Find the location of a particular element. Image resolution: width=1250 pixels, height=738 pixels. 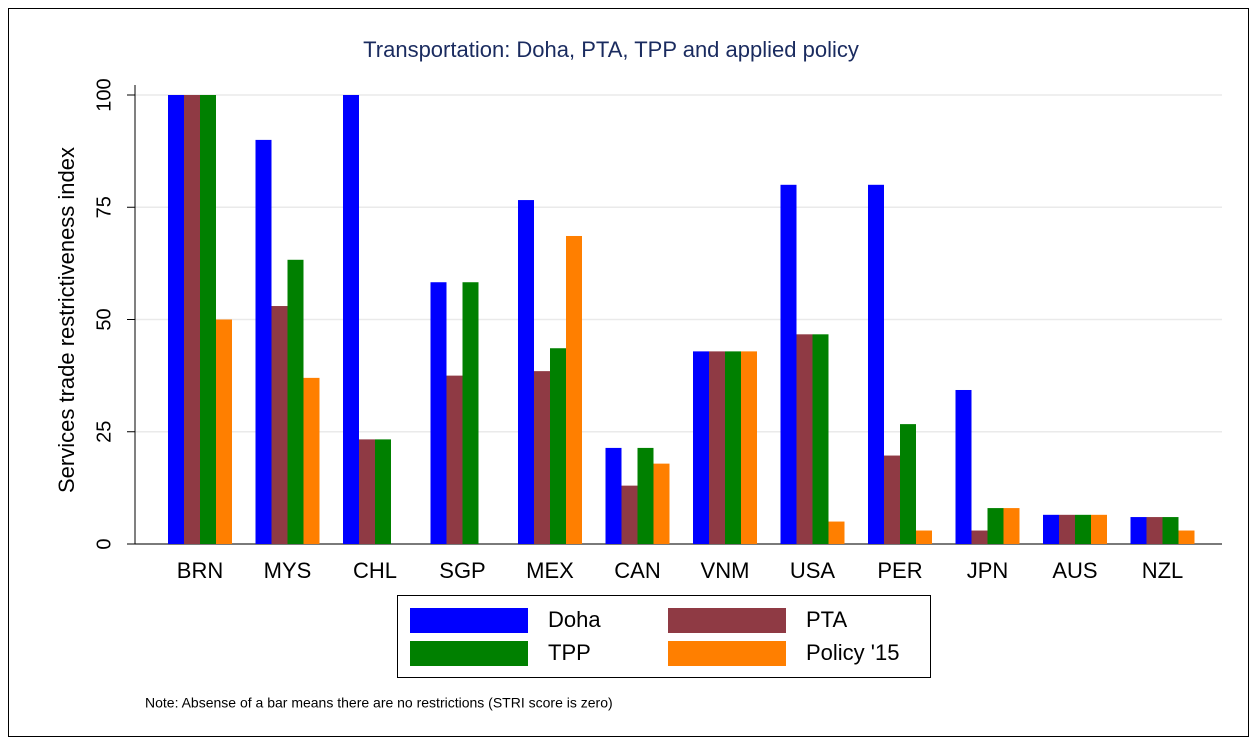

y-tick-label: 25 is located at coordinates (104, 432).